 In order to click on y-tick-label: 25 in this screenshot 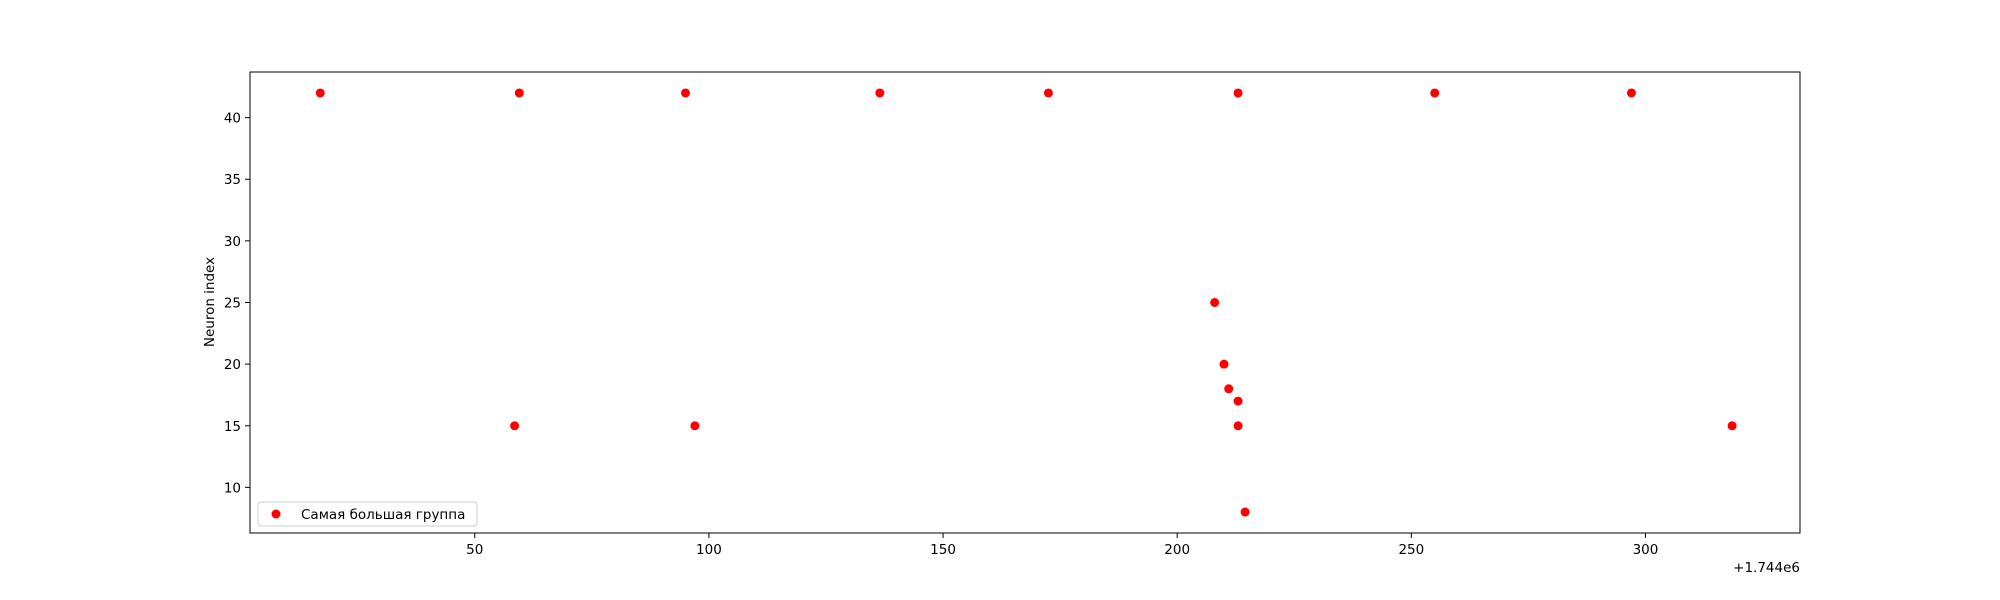, I will do `click(232, 304)`.